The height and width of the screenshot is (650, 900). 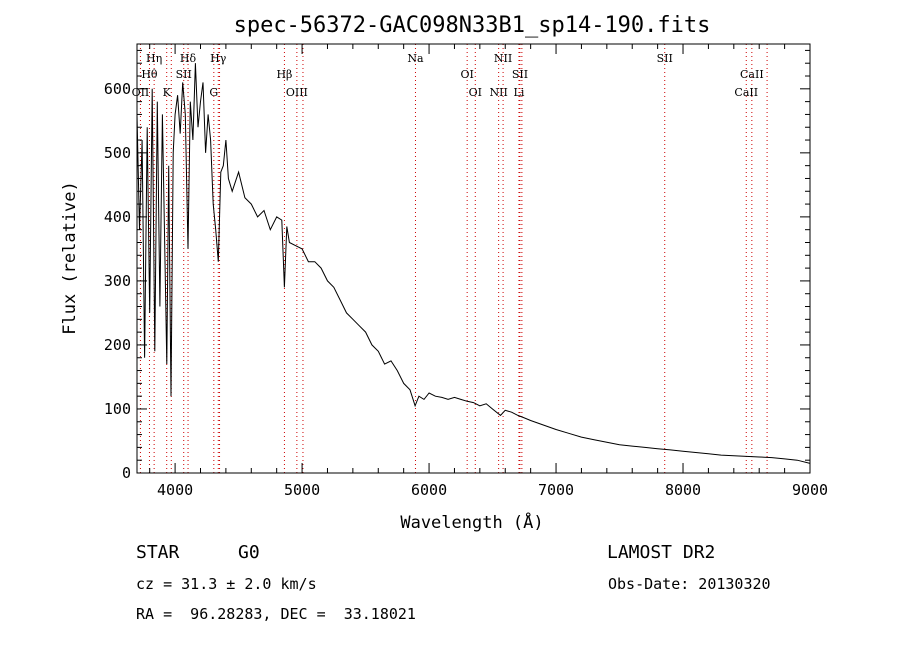 What do you see at coordinates (213, 92) in the screenshot?
I see `line-label: G` at bounding box center [213, 92].